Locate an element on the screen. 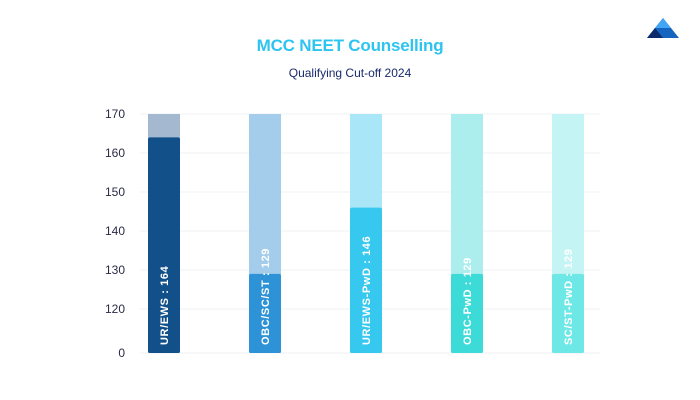 The width and height of the screenshot is (700, 400). y-tick-label: 140 is located at coordinates (115, 231).